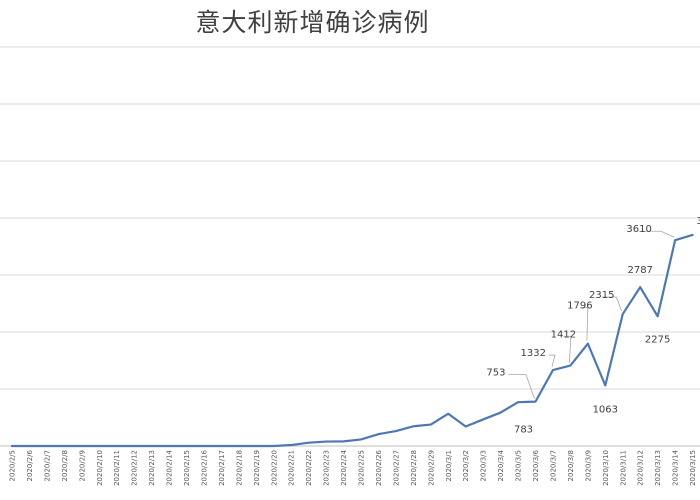  What do you see at coordinates (658, 468) in the screenshot?
I see `x-tick-label: 2020/3/13` at bounding box center [658, 468].